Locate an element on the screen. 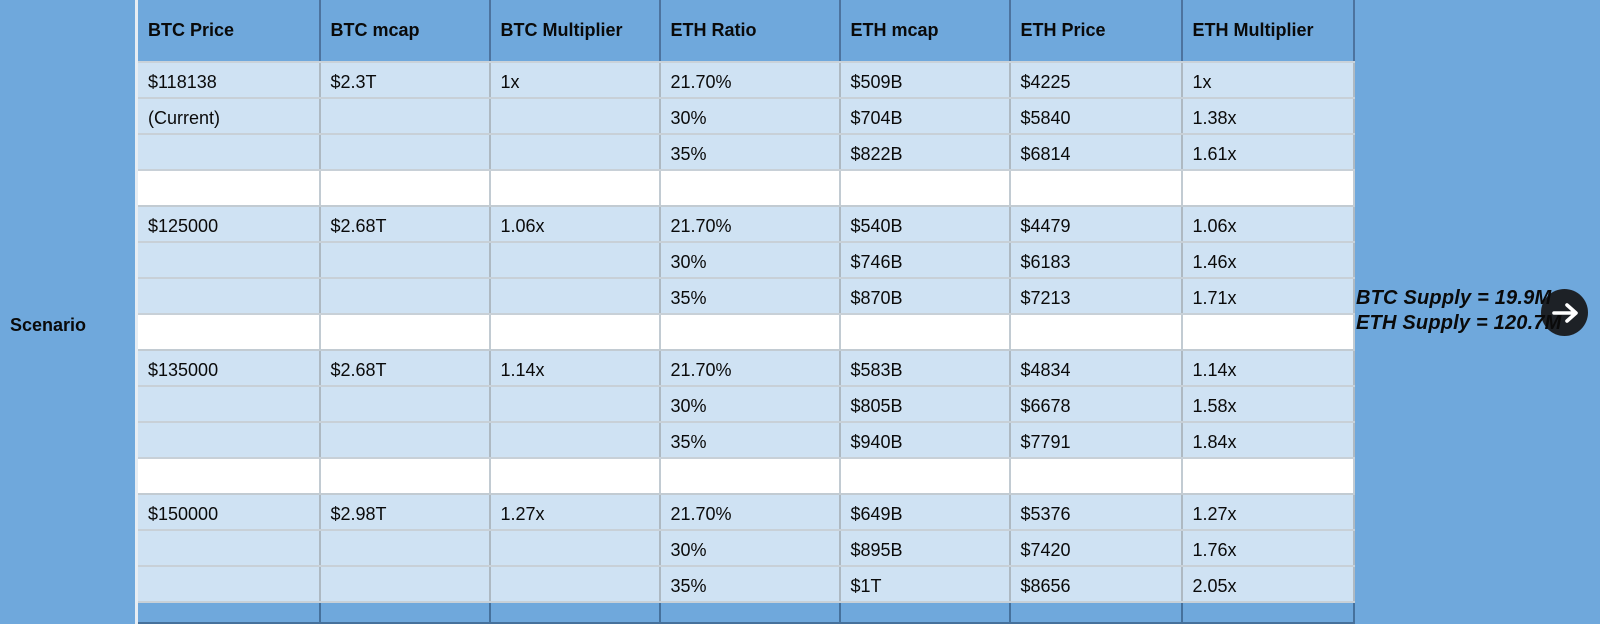 This screenshot has width=1600, height=624. table-cell: 1.14x is located at coordinates (1268, 368).